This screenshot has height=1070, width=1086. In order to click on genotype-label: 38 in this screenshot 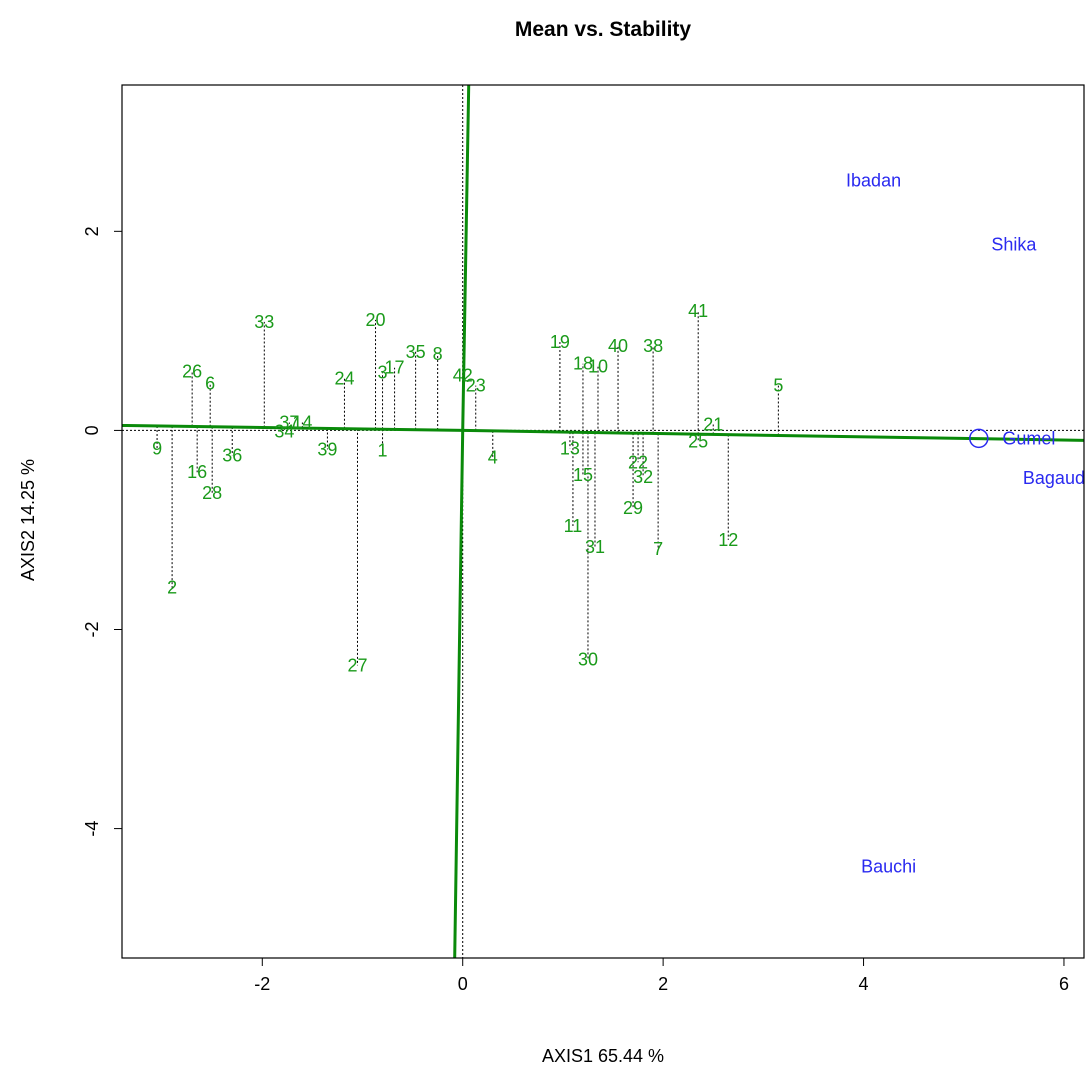, I will do `click(653, 346)`.